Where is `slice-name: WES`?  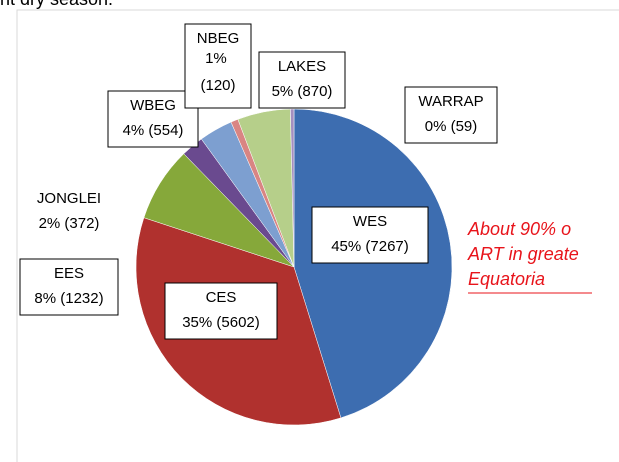
slice-name: WES is located at coordinates (370, 221).